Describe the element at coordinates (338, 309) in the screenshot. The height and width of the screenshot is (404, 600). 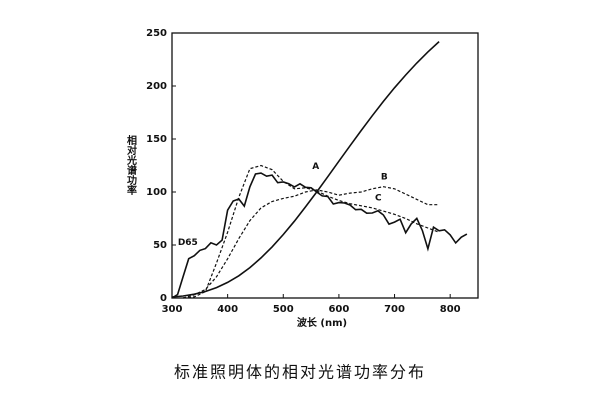
I see `x-tick-label: 600` at that location.